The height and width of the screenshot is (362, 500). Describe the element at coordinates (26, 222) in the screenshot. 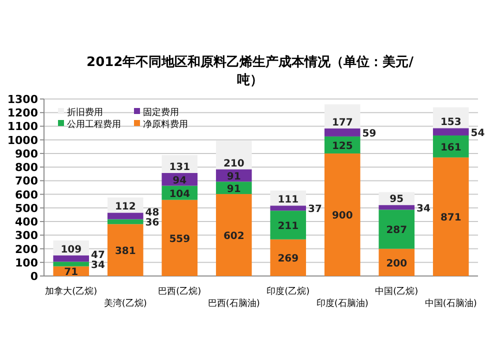

I see `y-tick-label: 400` at that location.